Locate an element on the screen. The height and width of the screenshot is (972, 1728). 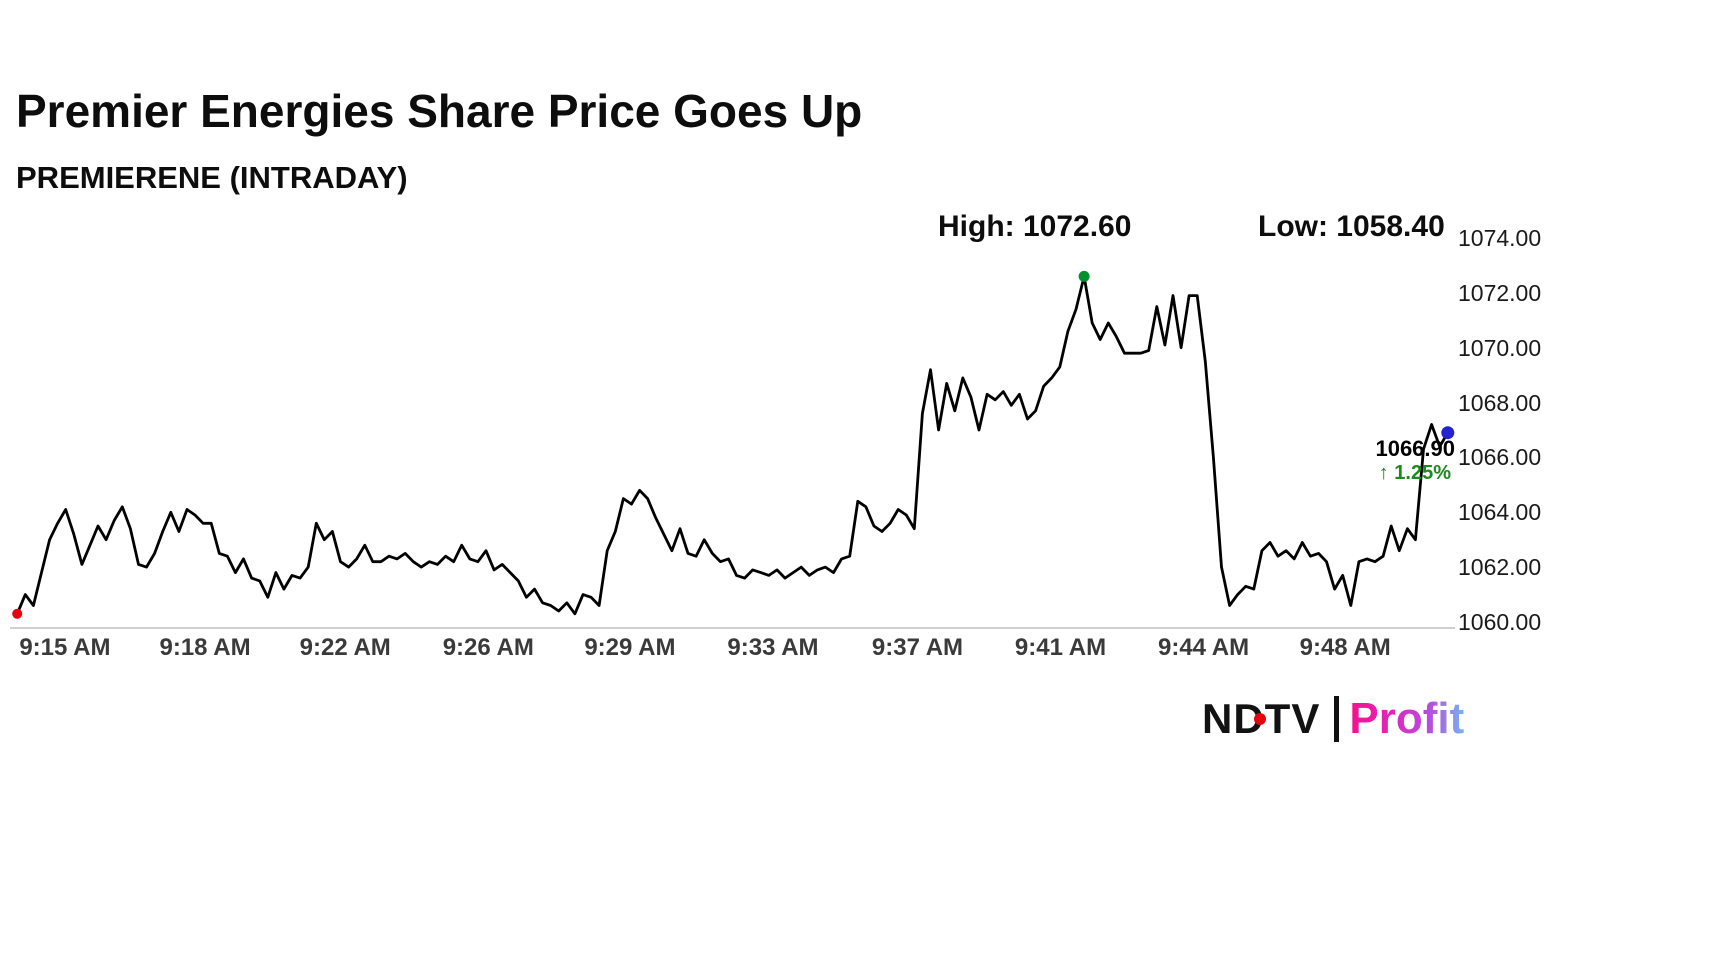
x-tick-label: 9:48 AM is located at coordinates (1345, 647).